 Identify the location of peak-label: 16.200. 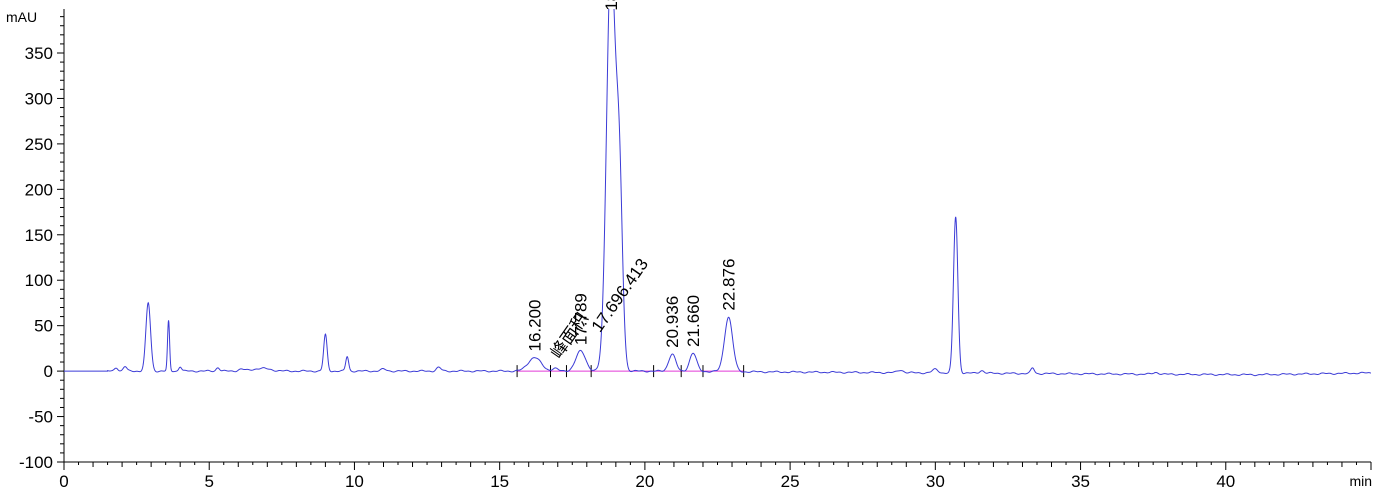
(535, 325).